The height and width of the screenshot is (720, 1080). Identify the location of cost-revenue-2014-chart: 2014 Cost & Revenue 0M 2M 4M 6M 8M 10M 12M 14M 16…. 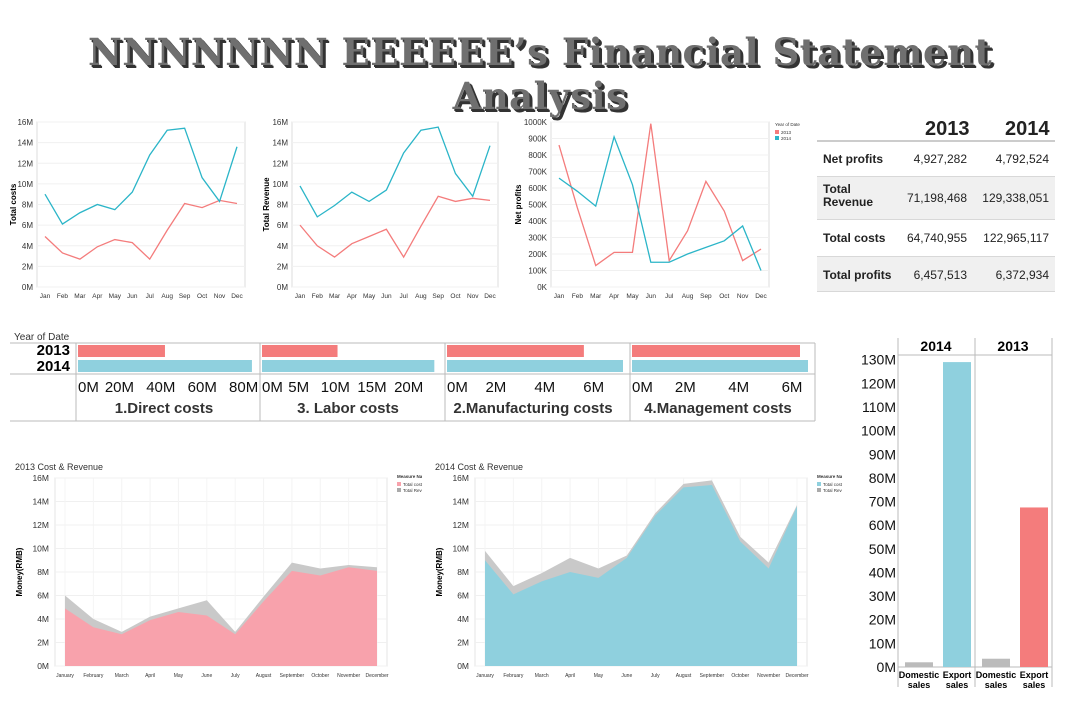
(638, 570).